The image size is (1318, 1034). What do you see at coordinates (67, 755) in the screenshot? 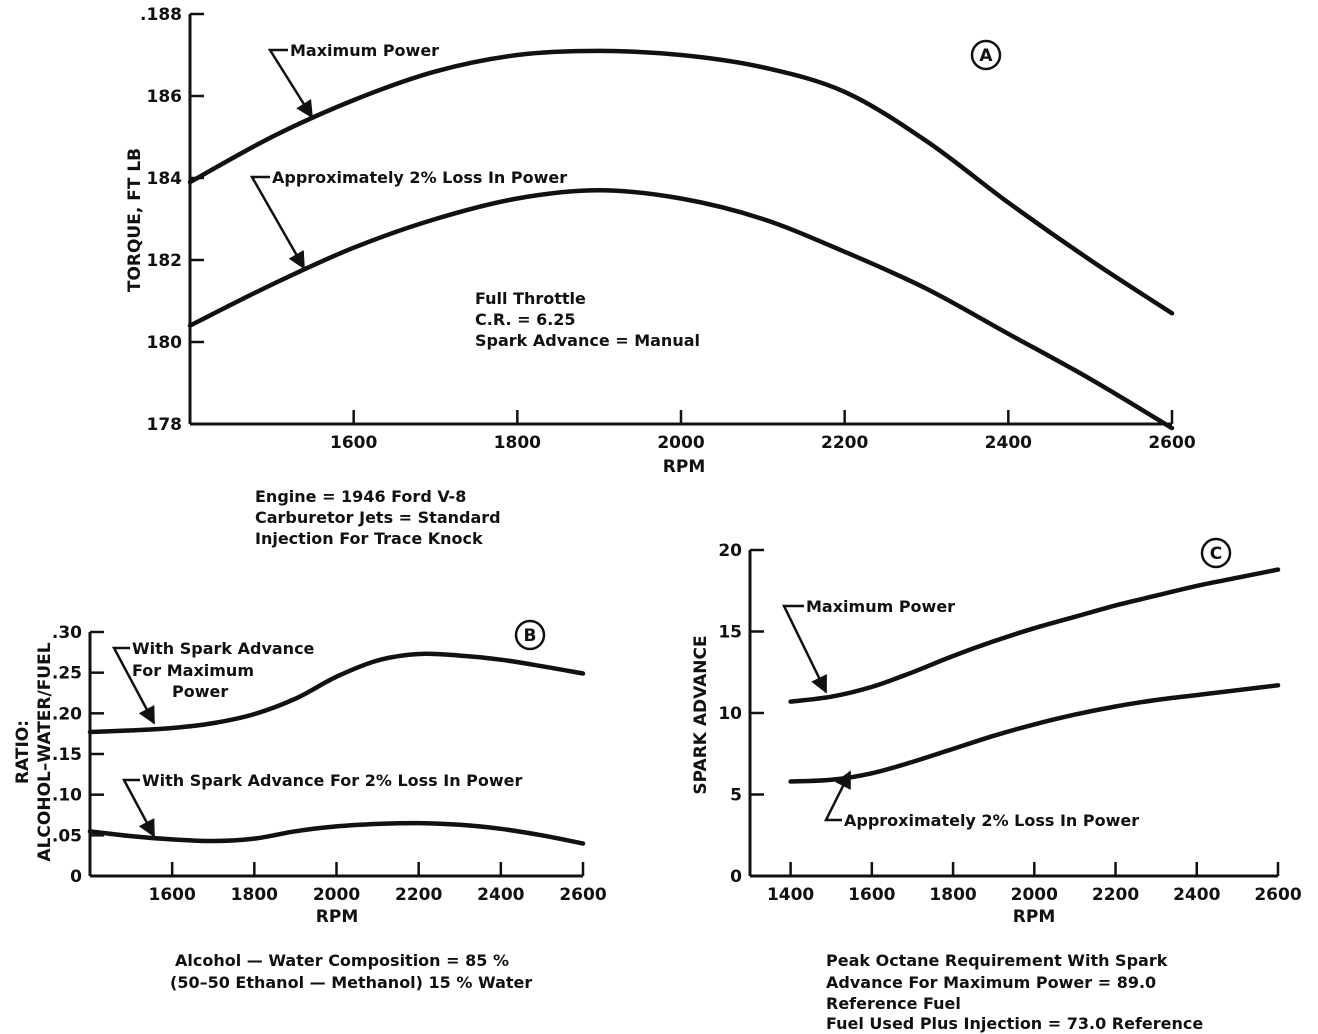
I see `panel-b-y-tick-label: .15` at bounding box center [67, 755].